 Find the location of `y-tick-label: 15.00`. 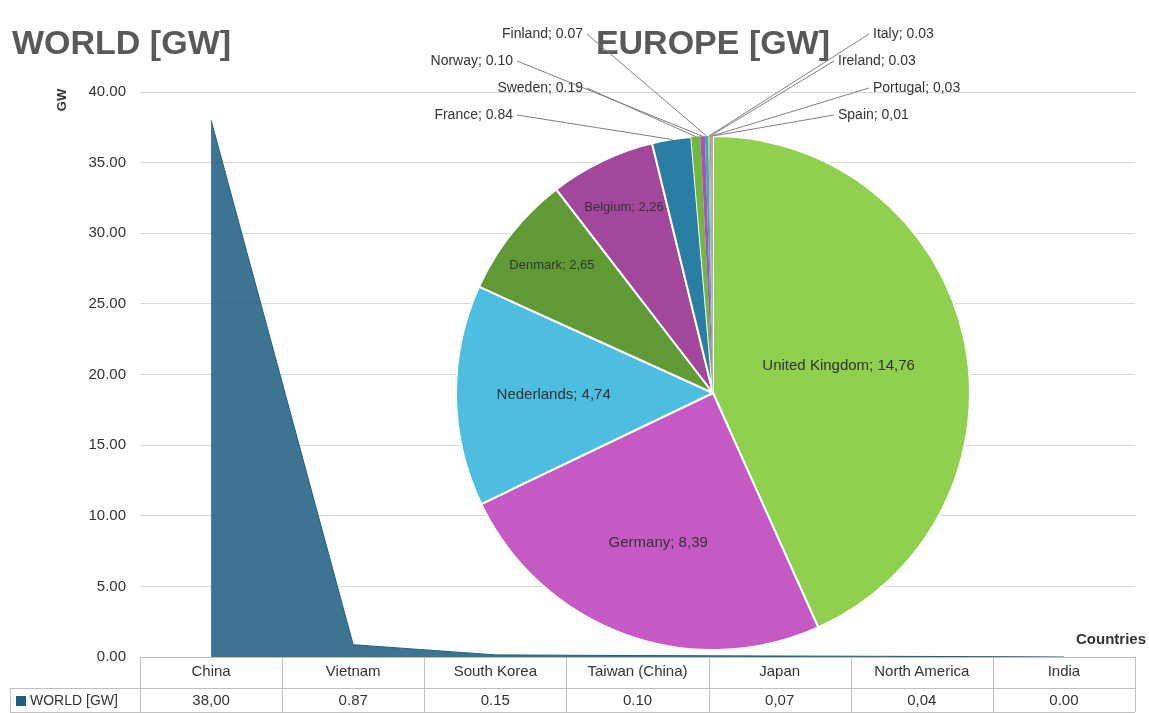

y-tick-label: 15.00 is located at coordinates (107, 444).